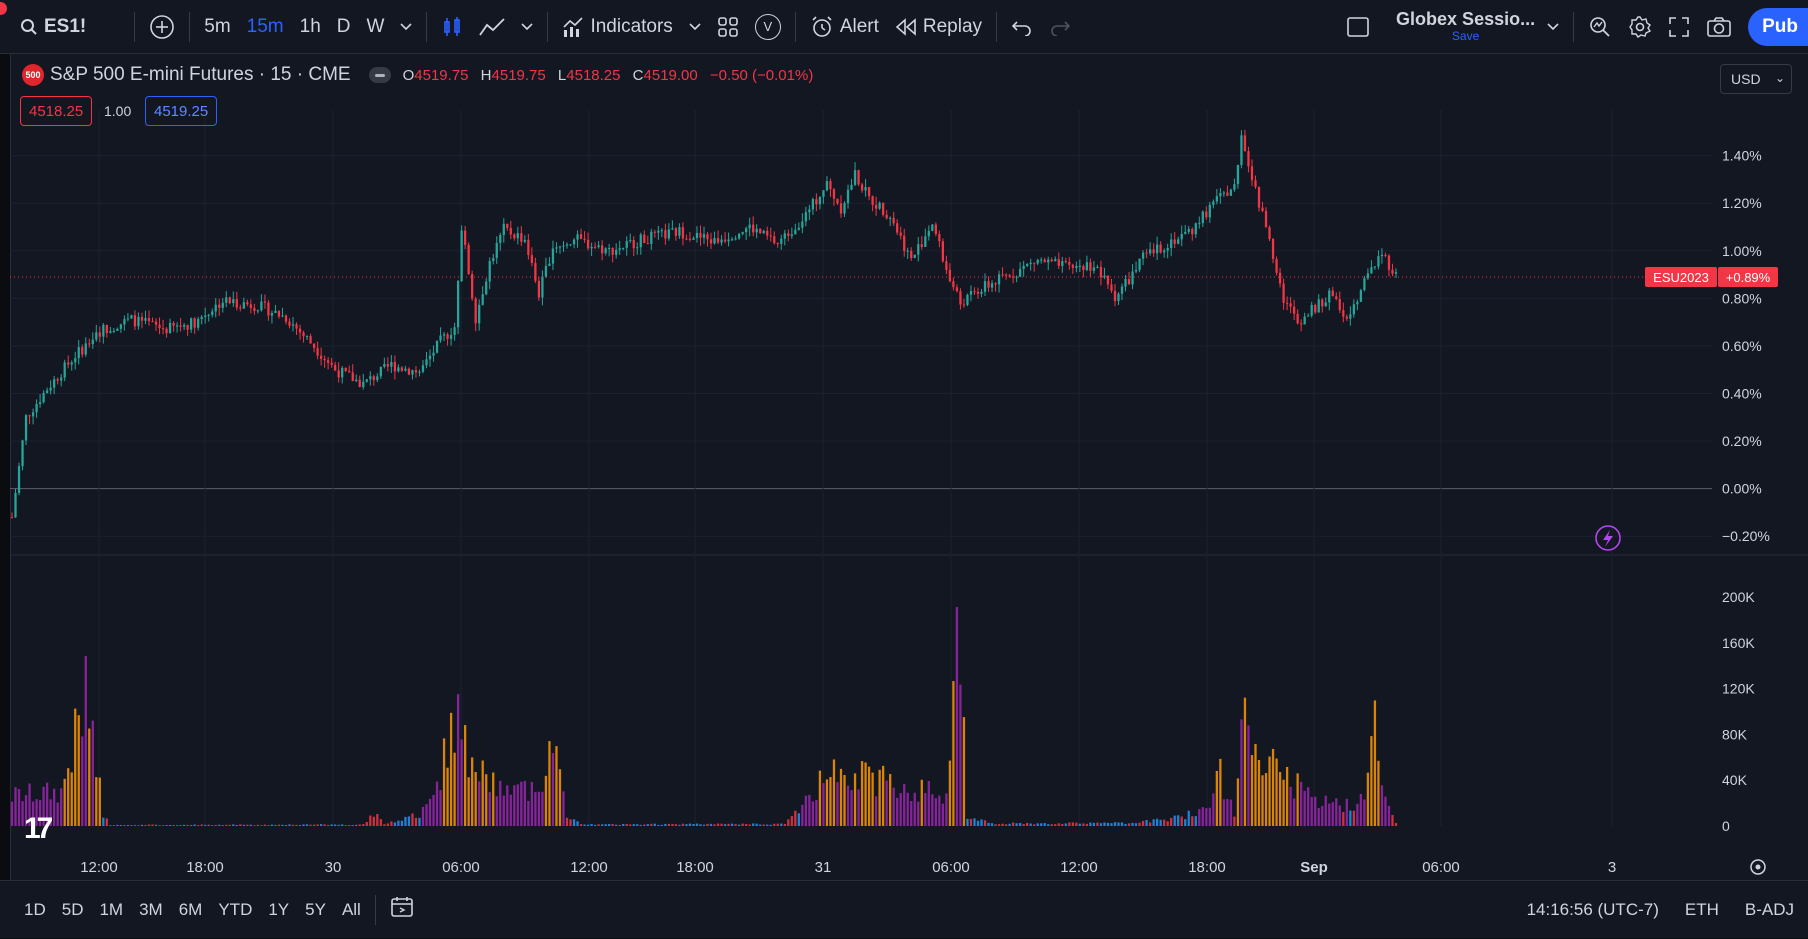  I want to click on session-selector: Globex Sessio... Save, so click(1458, 27).